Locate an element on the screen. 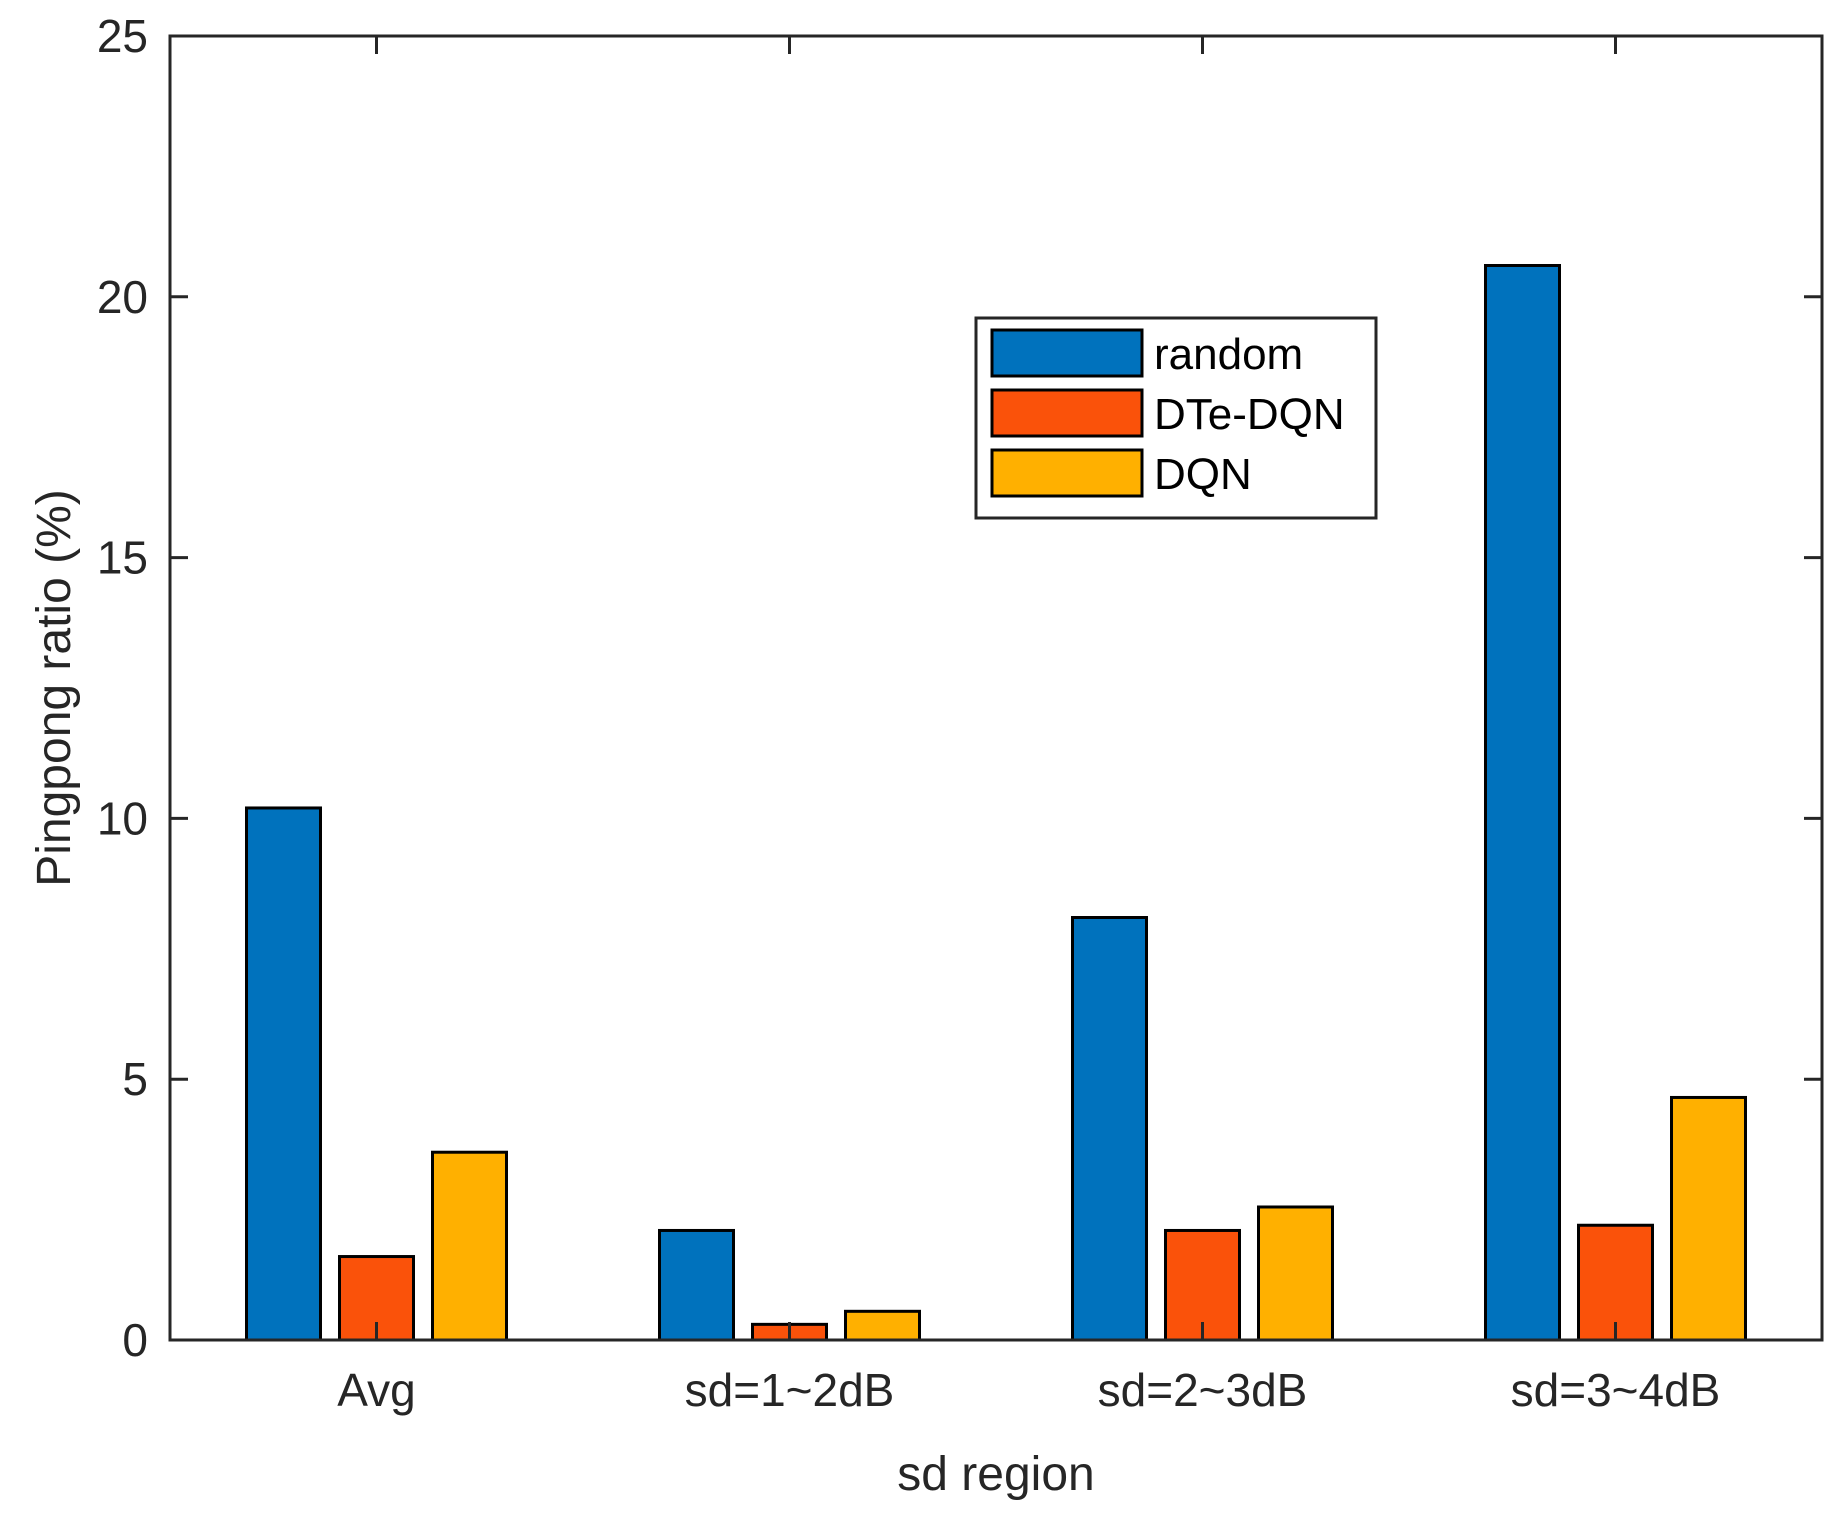  y-tick-label: 20 is located at coordinates (122, 297).